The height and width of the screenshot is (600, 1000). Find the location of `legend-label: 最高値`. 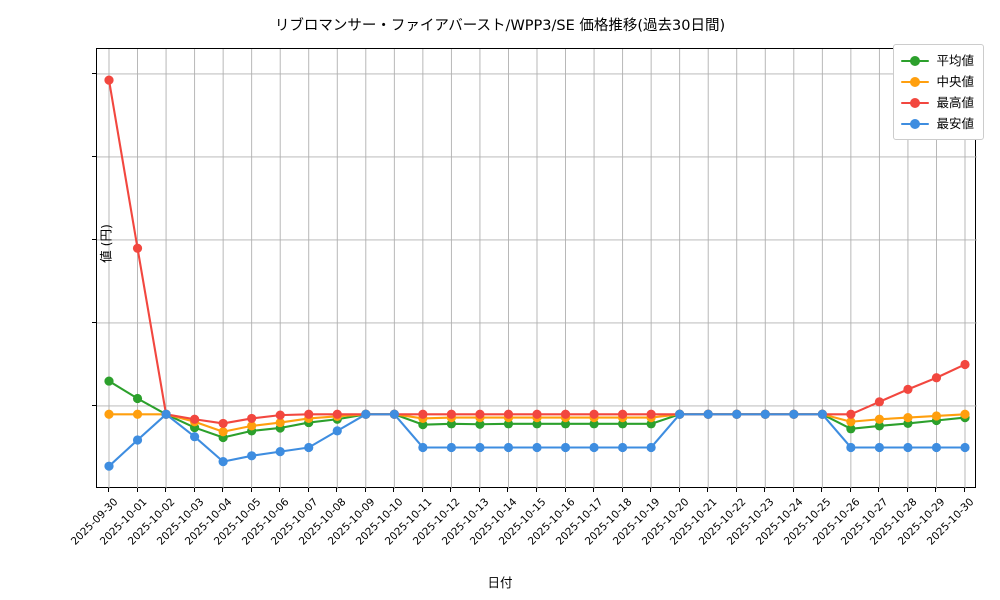

legend-label: 最高値 is located at coordinates (955, 102).